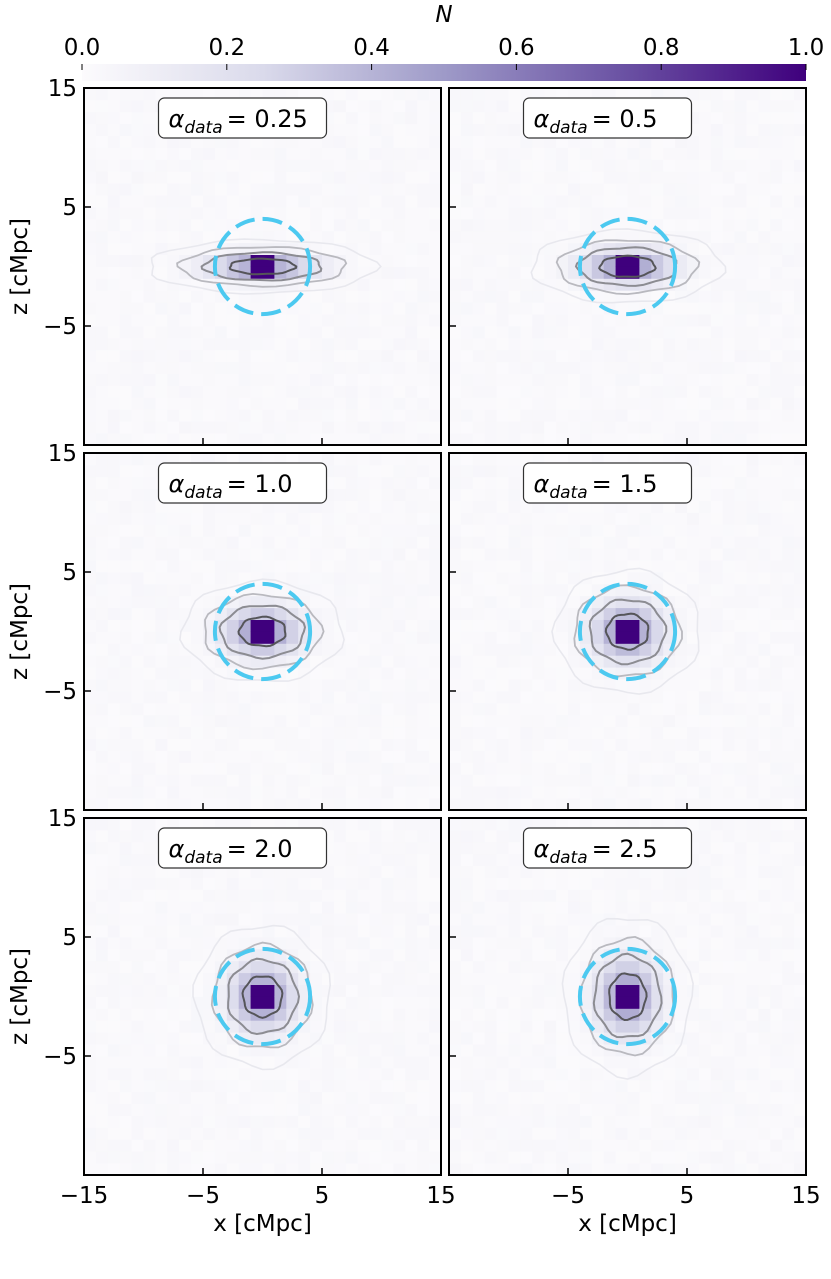  Describe the element at coordinates (542, 484) in the screenshot. I see `label-alpha: α` at that location.